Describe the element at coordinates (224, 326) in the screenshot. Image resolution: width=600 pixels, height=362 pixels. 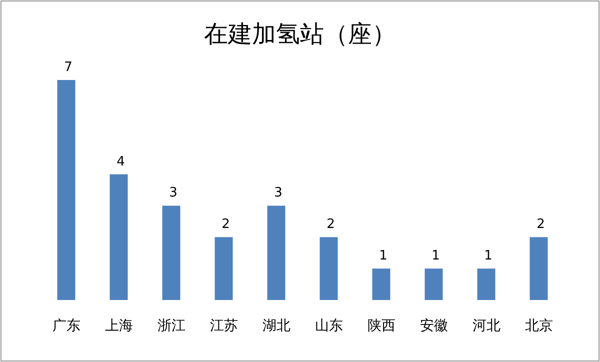
I see `x-tick-label: 江苏` at that location.